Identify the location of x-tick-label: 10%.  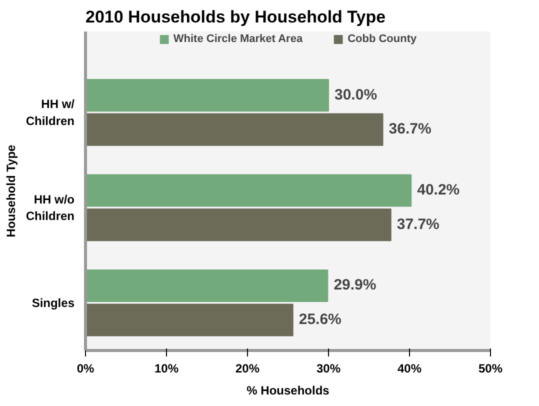
(166, 369).